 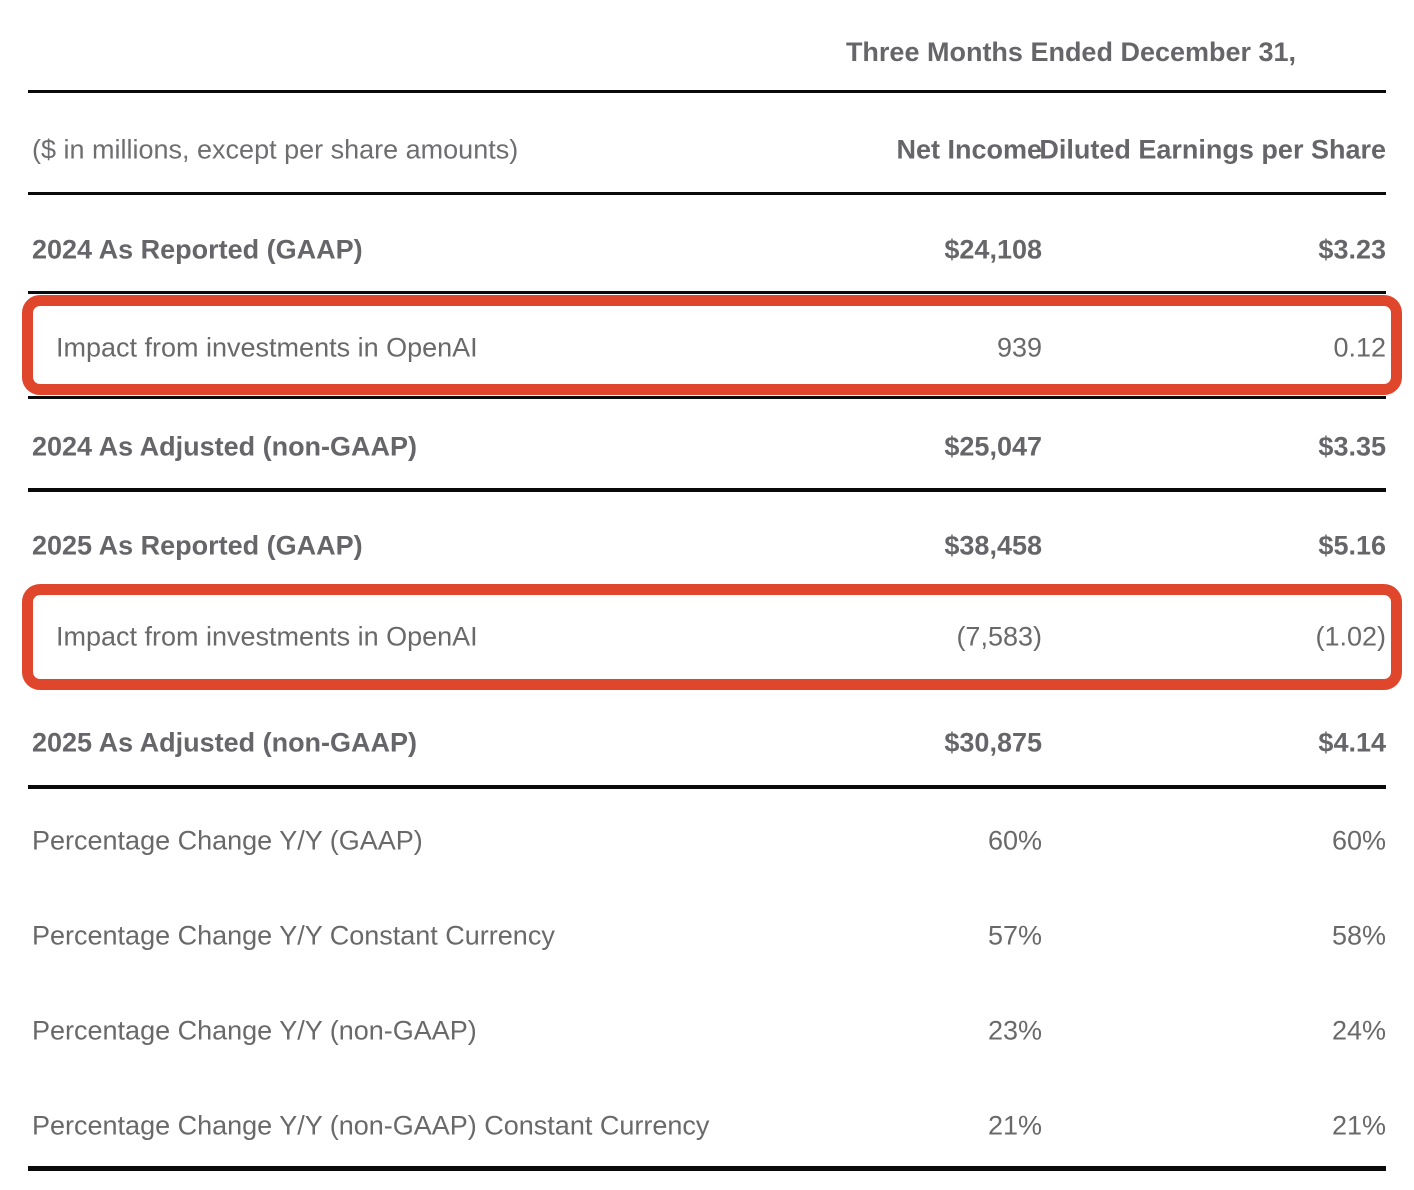 What do you see at coordinates (225, 742) in the screenshot?
I see `row-label: 2025 As Adjusted (non-GAAP)` at bounding box center [225, 742].